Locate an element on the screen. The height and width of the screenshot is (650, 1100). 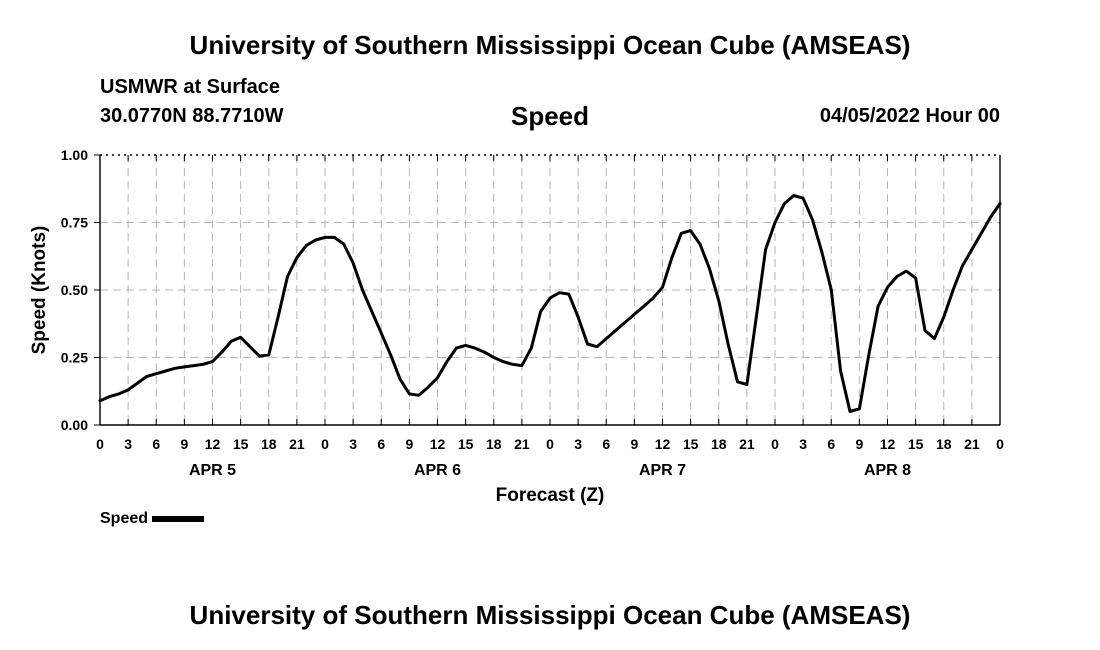
day-label: APR 7 is located at coordinates (662, 470).